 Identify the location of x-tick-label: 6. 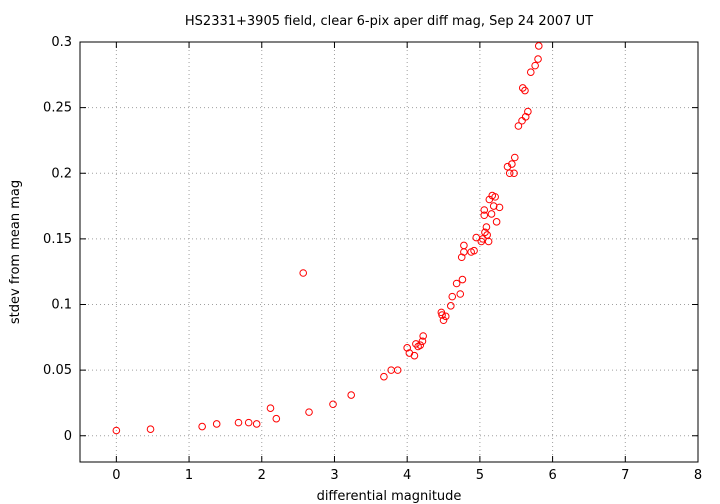
(552, 475).